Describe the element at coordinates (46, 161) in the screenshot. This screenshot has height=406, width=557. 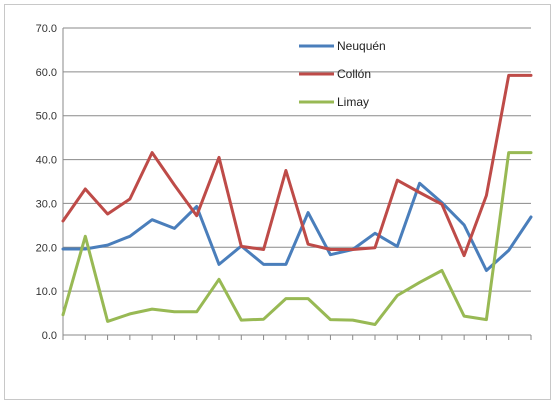
I see `y-tick-label: 40.0` at that location.